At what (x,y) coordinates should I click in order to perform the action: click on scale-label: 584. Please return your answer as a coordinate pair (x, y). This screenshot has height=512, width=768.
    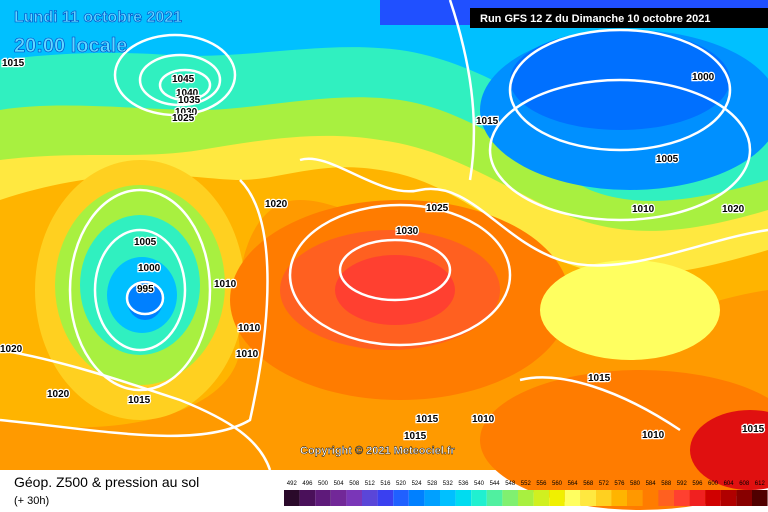
    Looking at the image, I should click on (651, 484).